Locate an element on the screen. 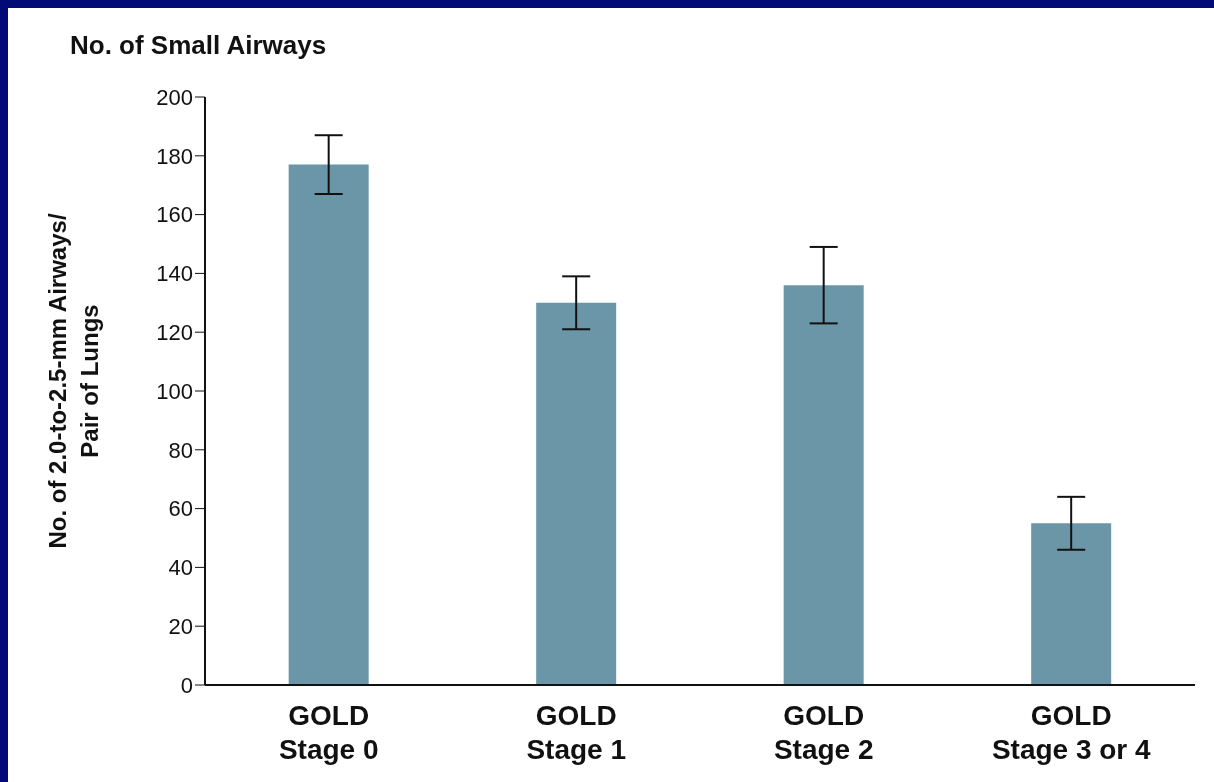 This screenshot has width=1214, height=782. y-tick-label: 100 is located at coordinates (174, 391).